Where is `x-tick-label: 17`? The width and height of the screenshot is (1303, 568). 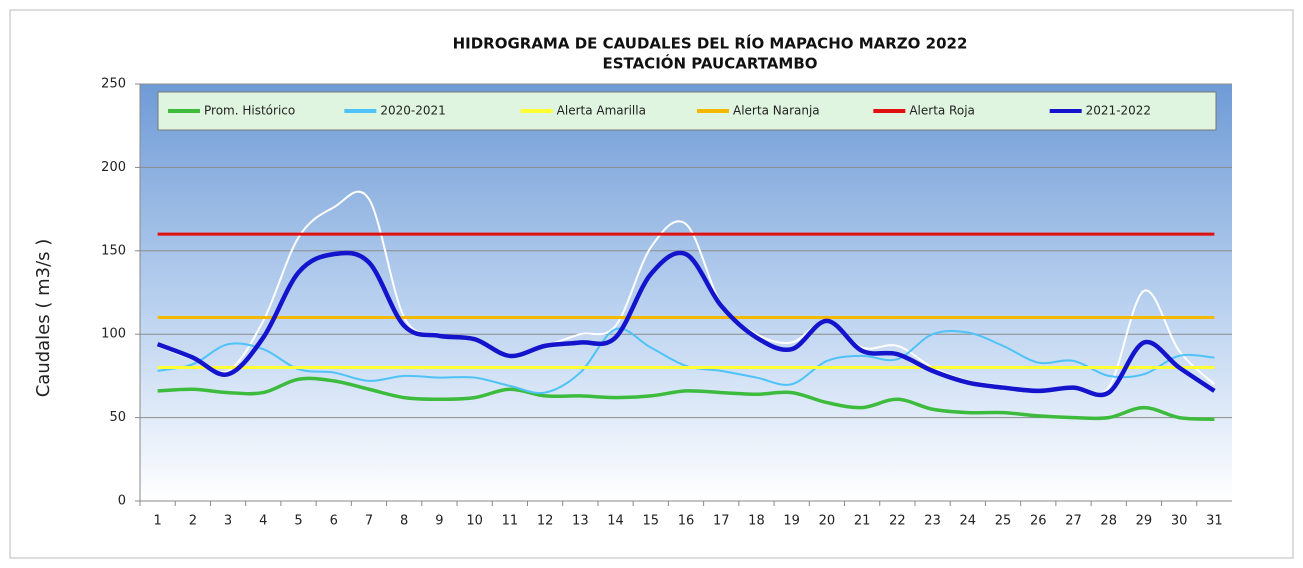 x-tick-label: 17 is located at coordinates (721, 521).